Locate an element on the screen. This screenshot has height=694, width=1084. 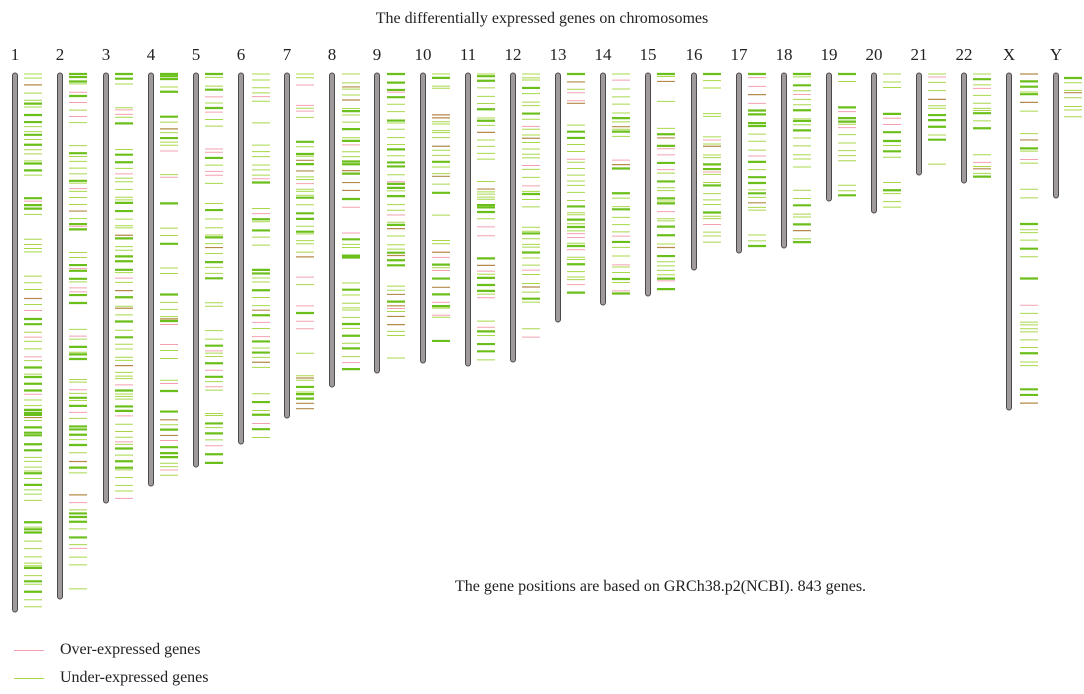
chromosome-label: 16 is located at coordinates (694, 54).